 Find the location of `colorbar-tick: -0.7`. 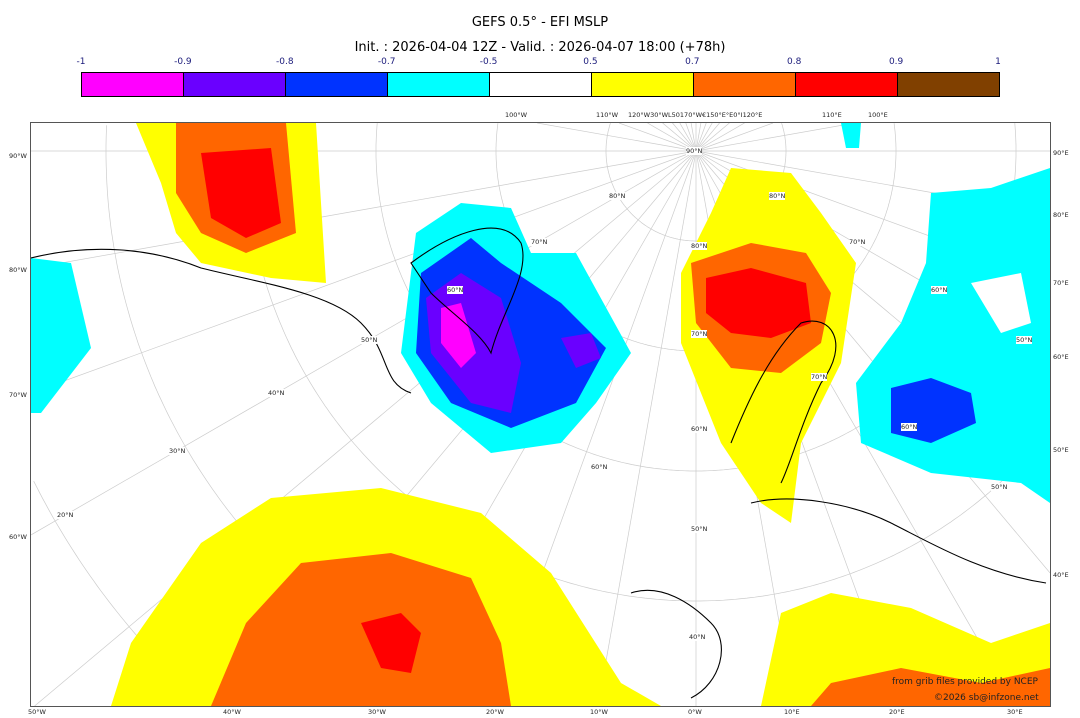

colorbar-tick: -0.7 is located at coordinates (386, 62).